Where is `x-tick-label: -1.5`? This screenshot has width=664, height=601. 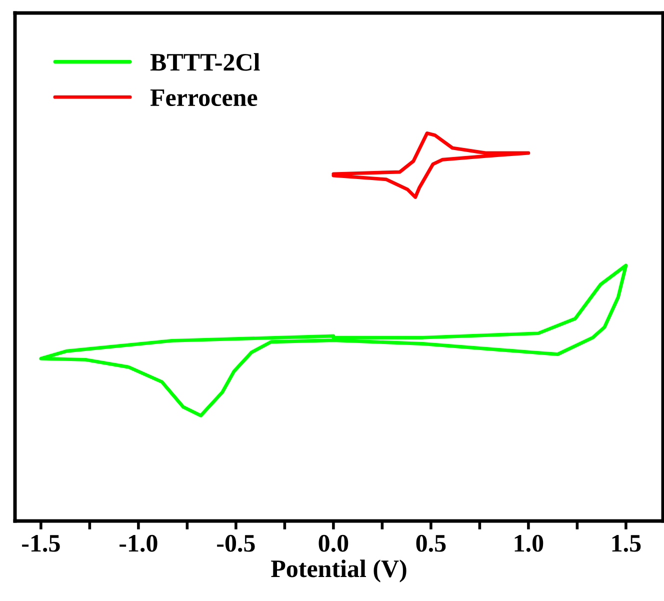 x-tick-label: -1.5 is located at coordinates (41, 543).